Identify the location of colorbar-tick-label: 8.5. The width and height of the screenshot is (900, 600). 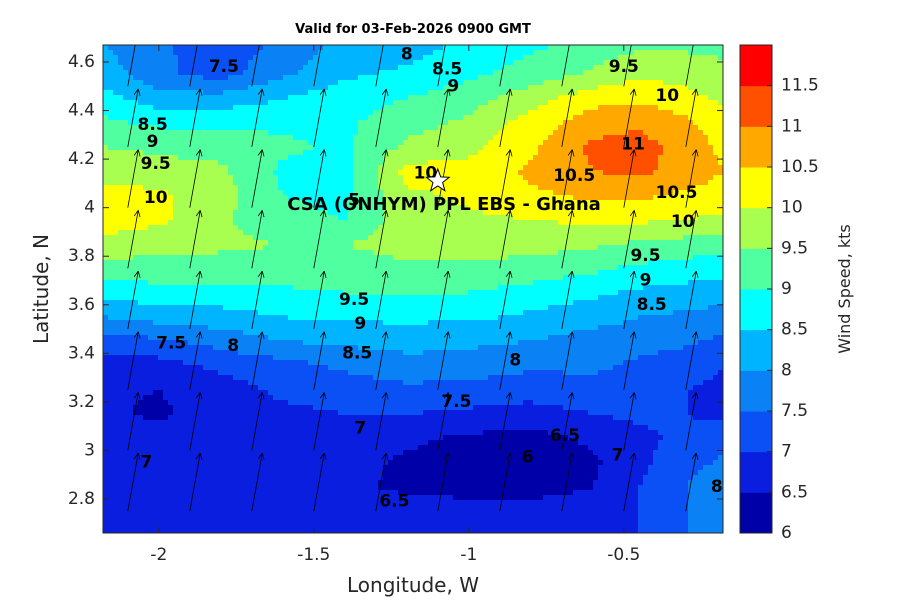
(794, 330).